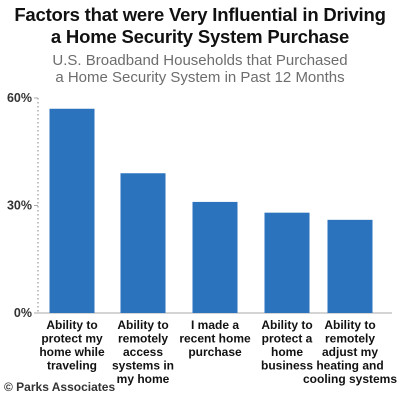  What do you see at coordinates (287, 366) in the screenshot?
I see `x-category-label-line: business` at bounding box center [287, 366].